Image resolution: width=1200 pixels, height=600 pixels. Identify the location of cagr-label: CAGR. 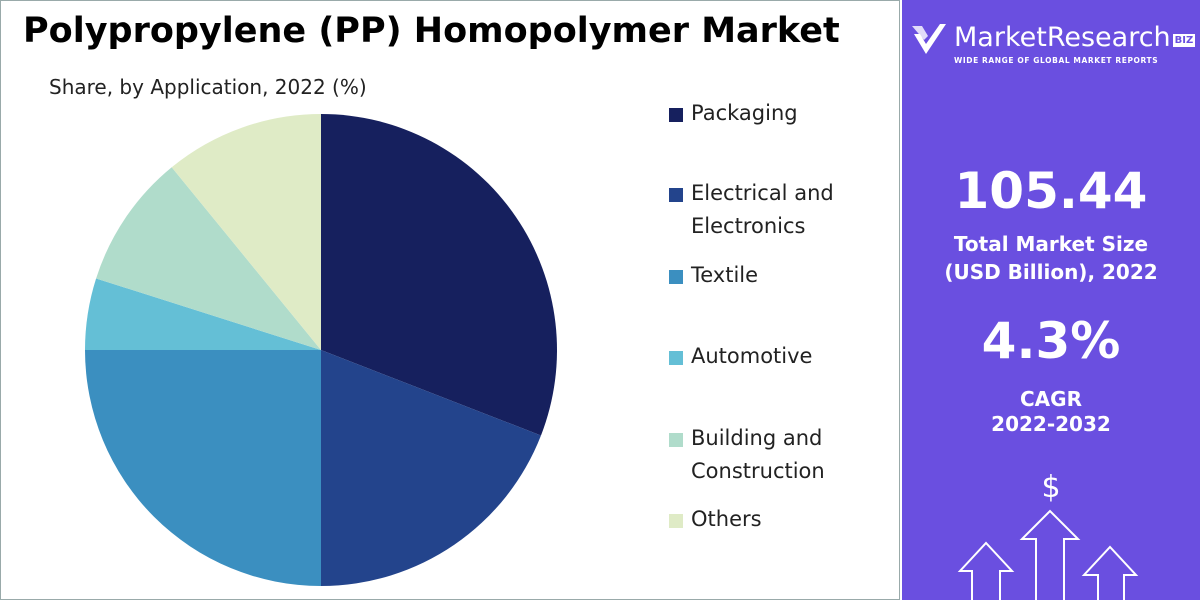
(1051, 399).